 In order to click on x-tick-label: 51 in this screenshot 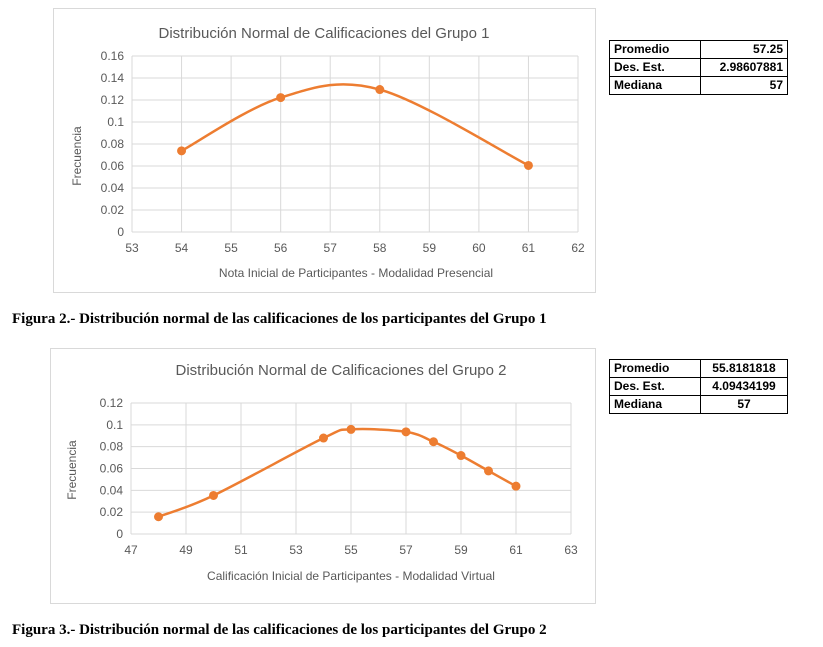, I will do `click(241, 550)`.